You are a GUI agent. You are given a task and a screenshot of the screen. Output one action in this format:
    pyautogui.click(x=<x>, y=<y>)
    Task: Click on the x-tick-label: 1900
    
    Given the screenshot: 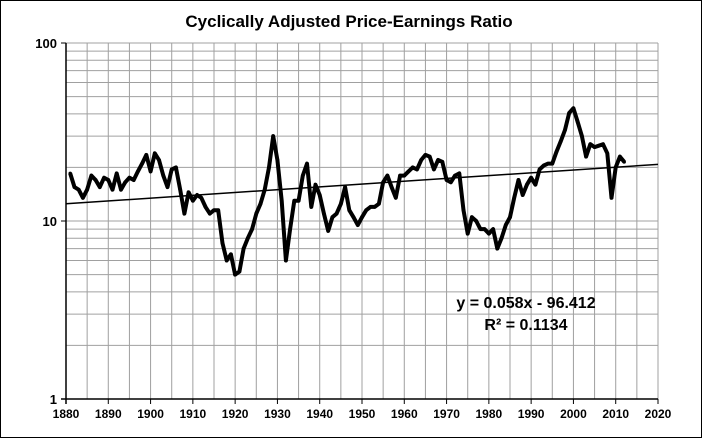 What is the action you would take?
    pyautogui.click(x=150, y=414)
    